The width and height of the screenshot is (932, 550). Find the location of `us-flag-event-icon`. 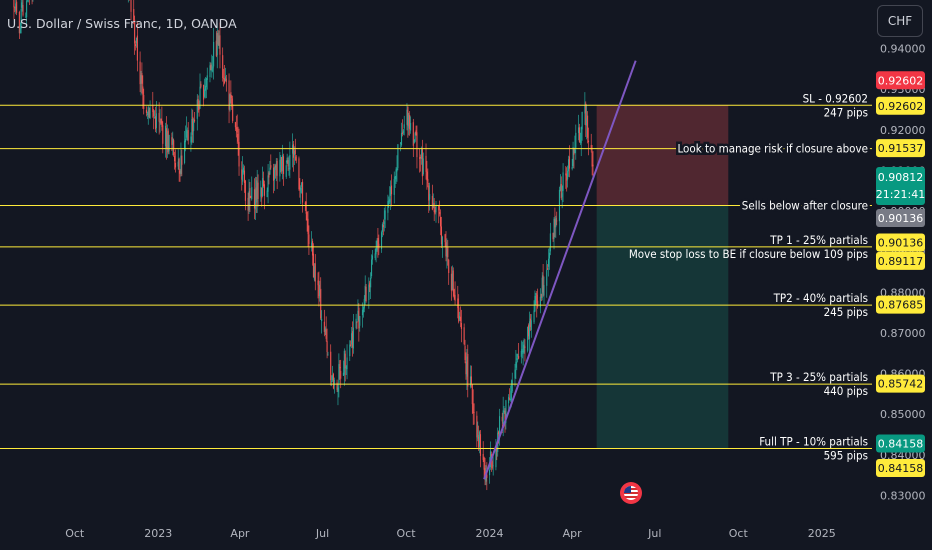

us-flag-event-icon is located at coordinates (631, 493).